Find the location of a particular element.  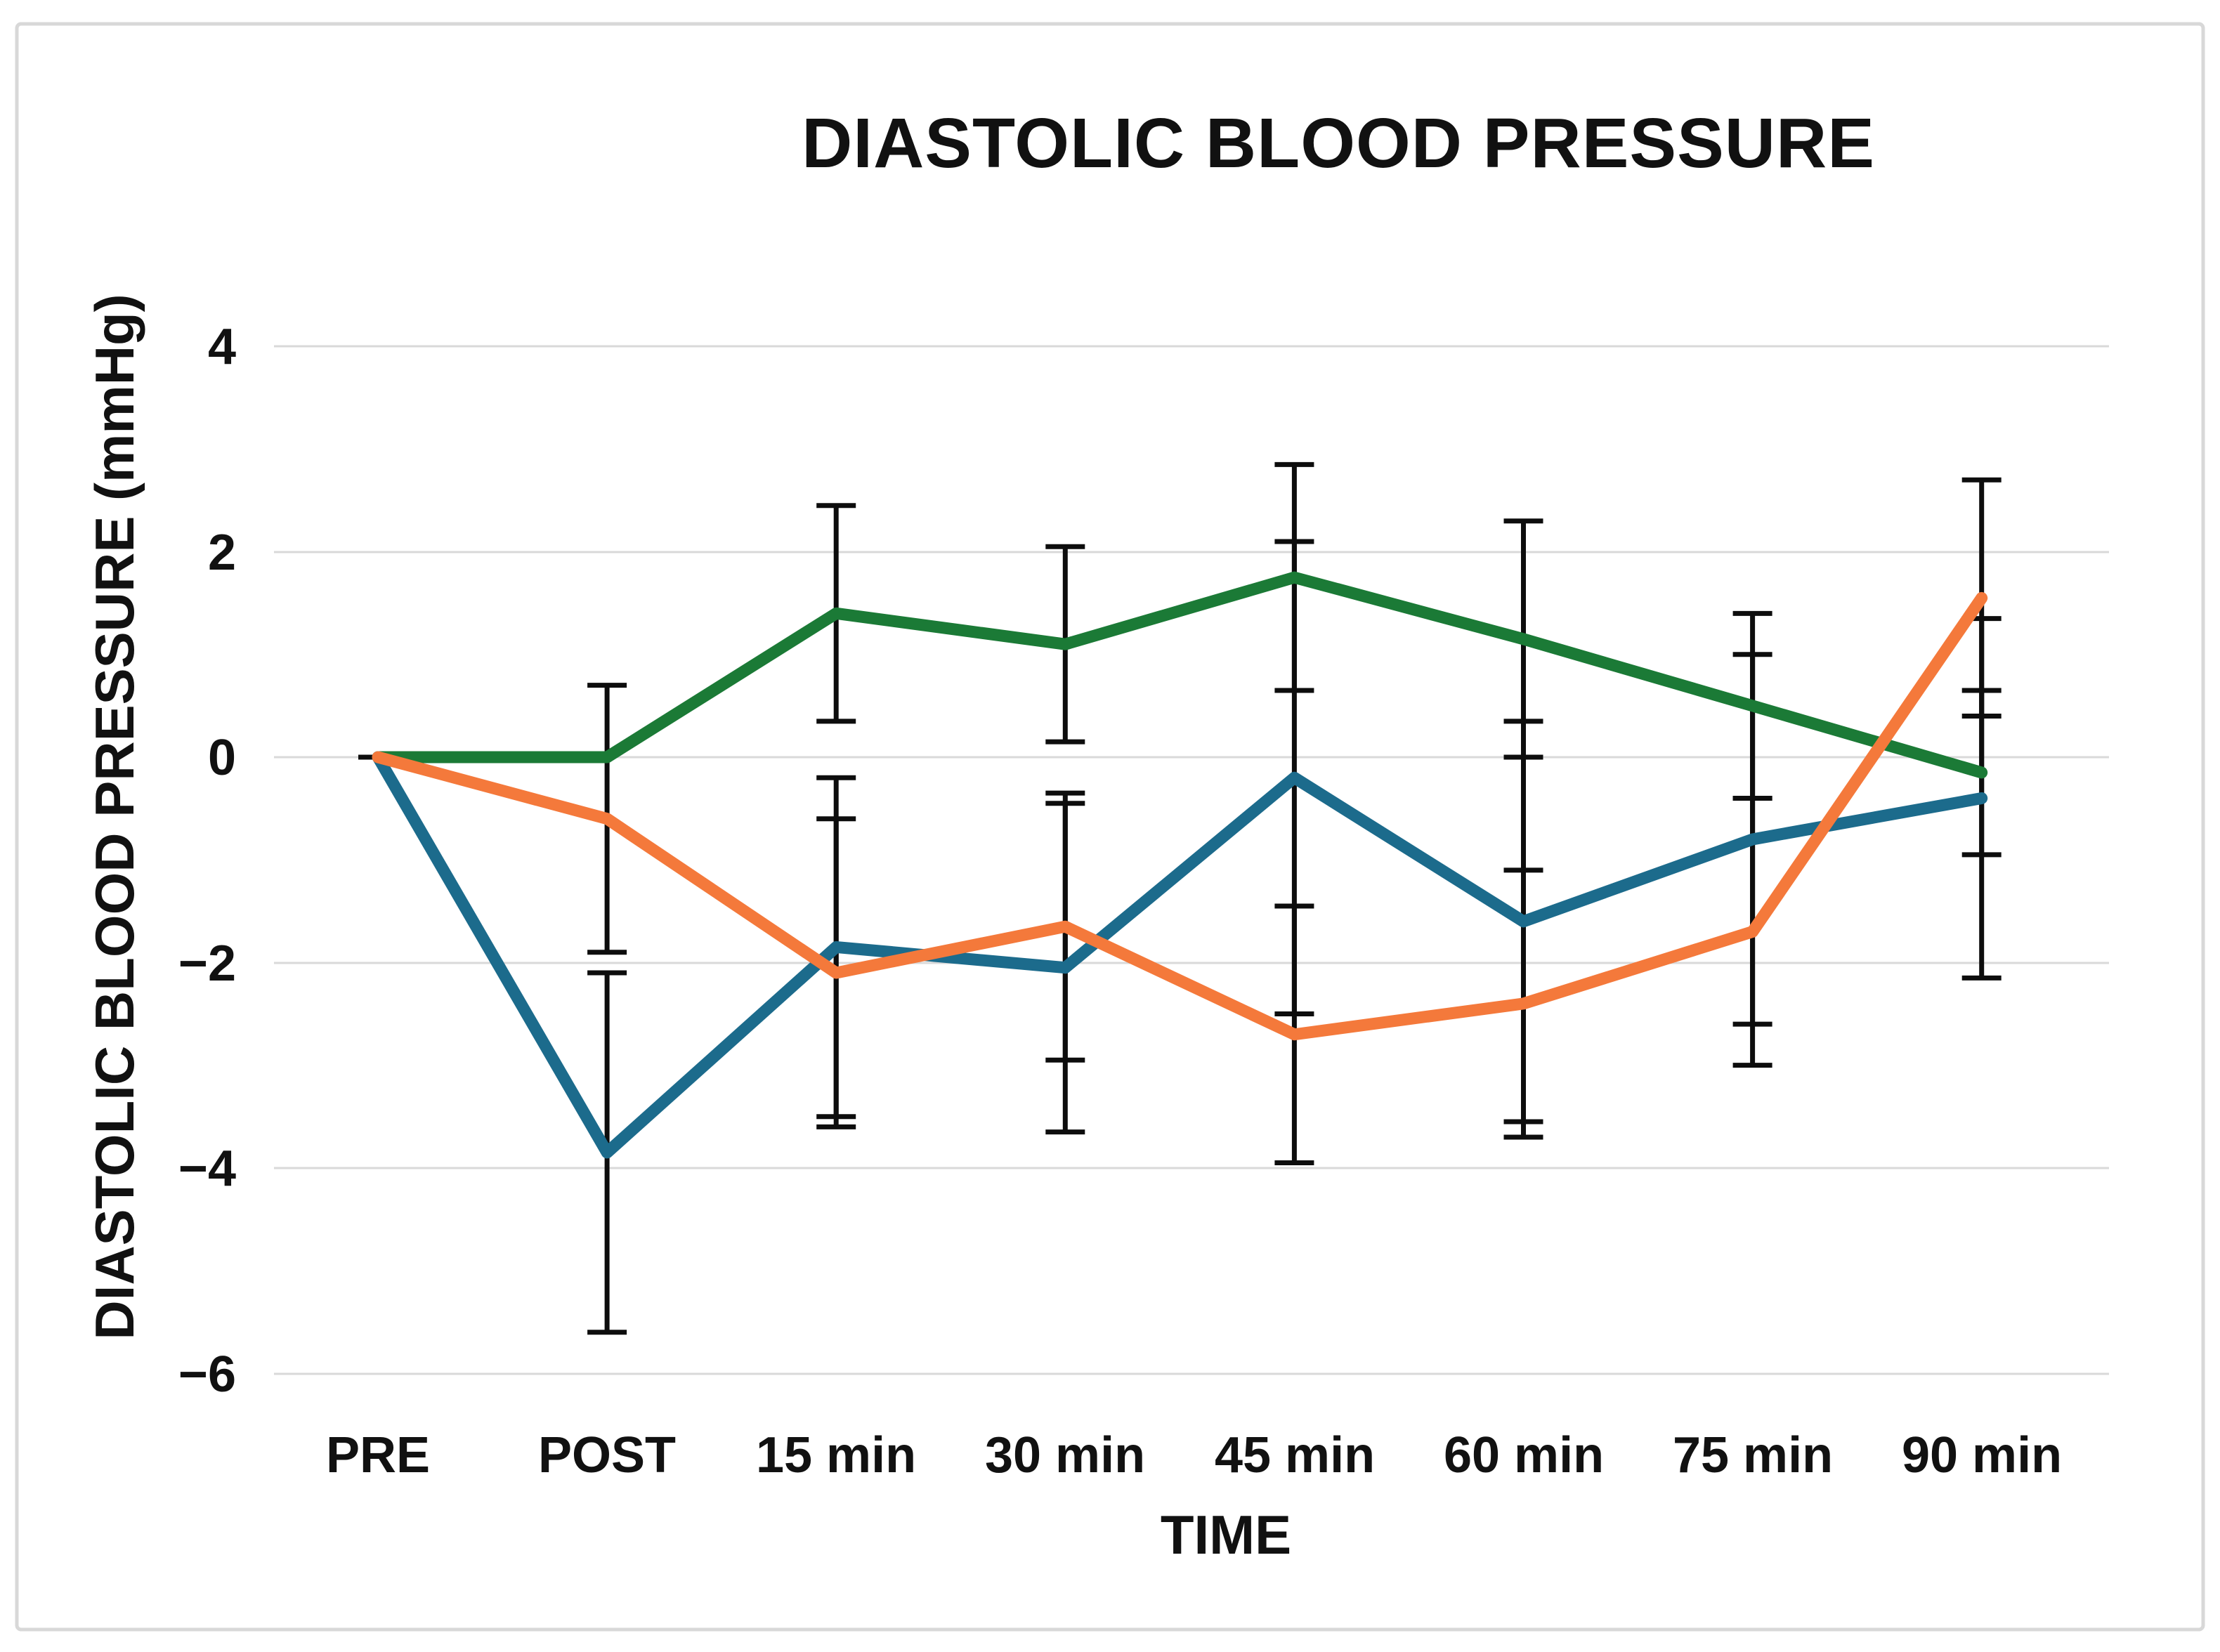

x-tick-60min: 60 min is located at coordinates (1524, 1455).